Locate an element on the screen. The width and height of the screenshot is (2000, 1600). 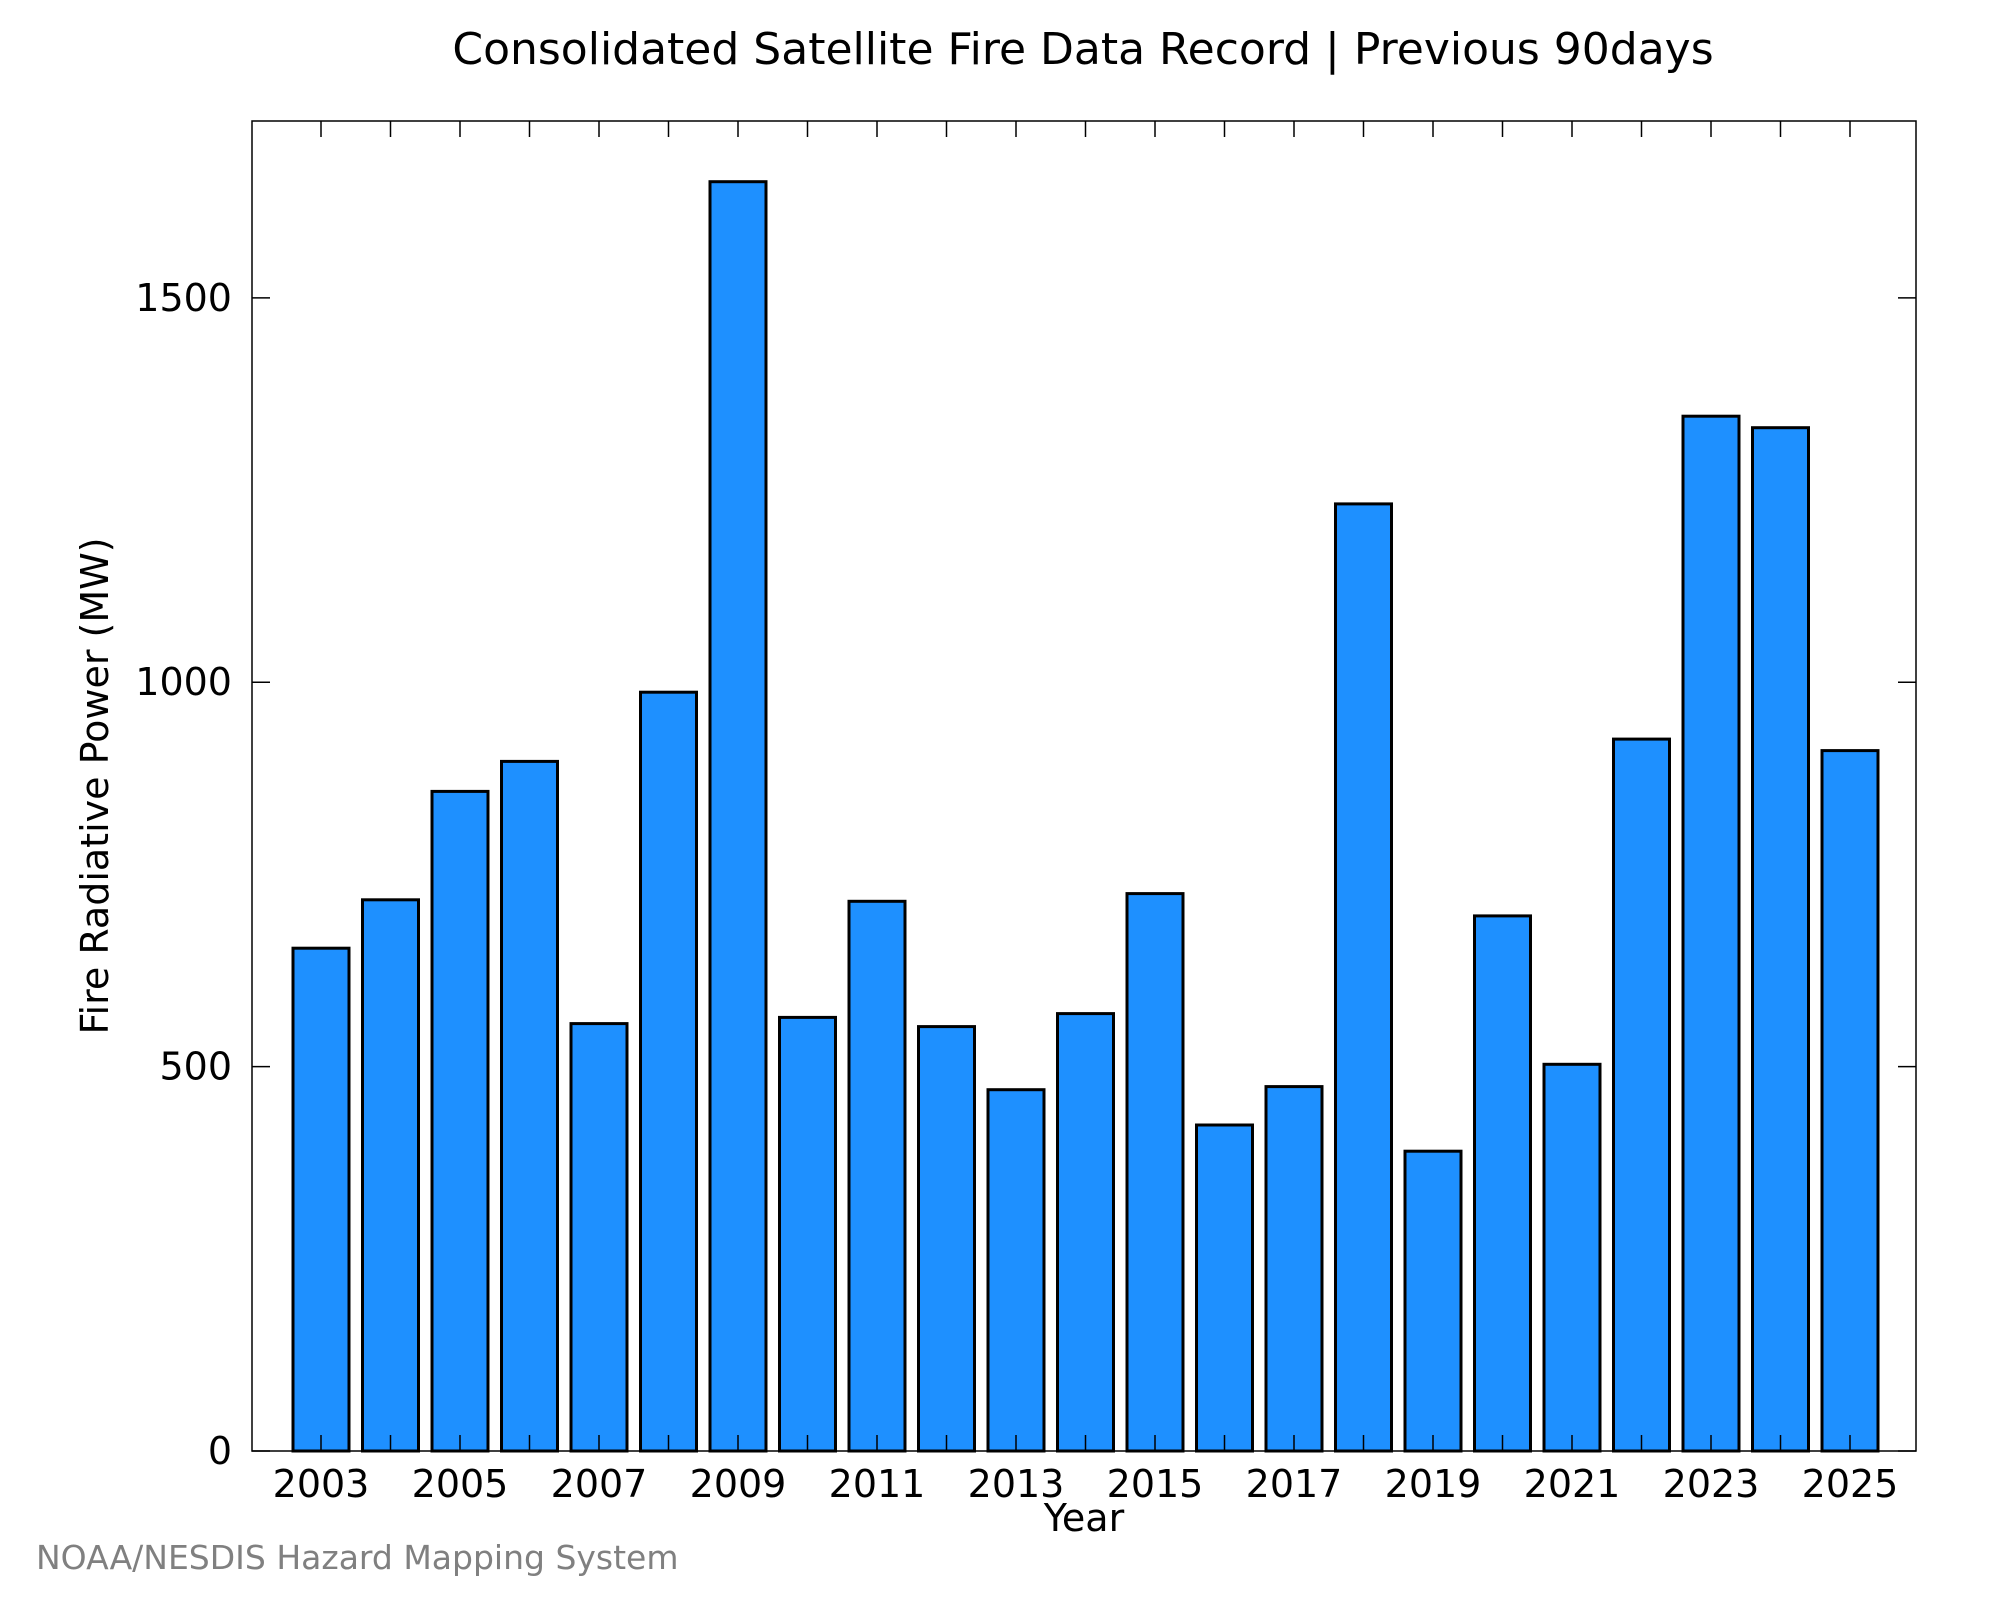
bar-2007 is located at coordinates (599, 1237).